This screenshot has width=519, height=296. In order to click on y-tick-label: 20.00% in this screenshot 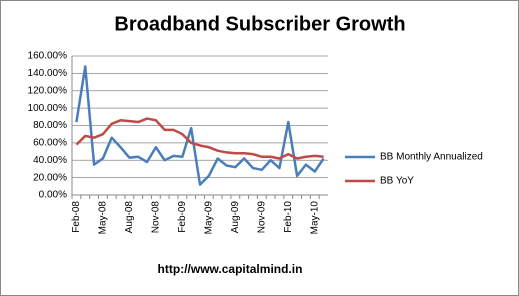, I will do `click(50, 177)`.